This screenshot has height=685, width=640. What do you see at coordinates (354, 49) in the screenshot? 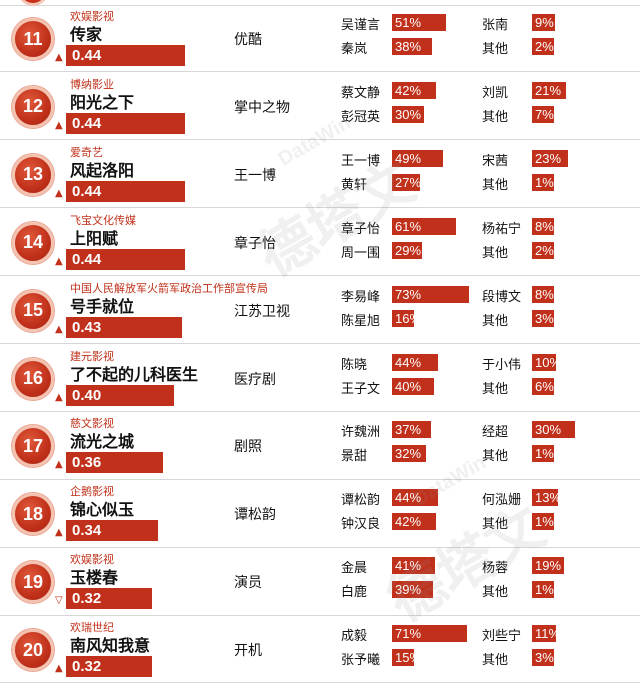
I see `actor-name: 秦岚` at bounding box center [354, 49].